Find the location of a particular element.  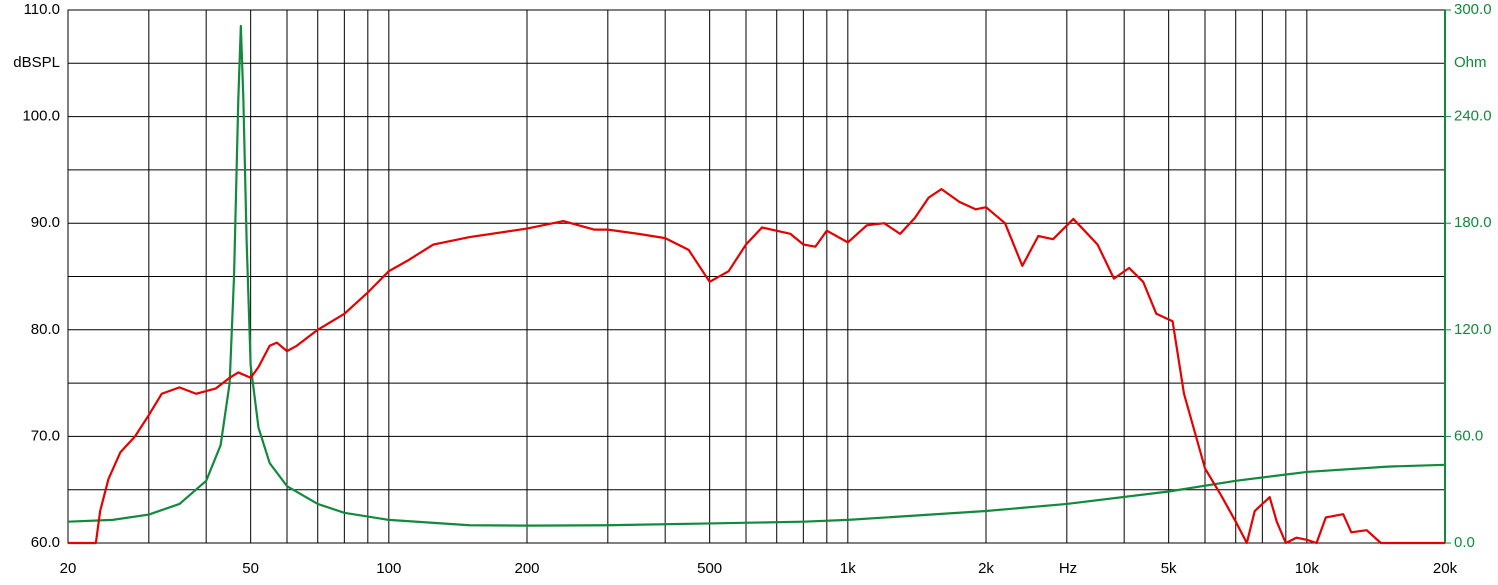

y-tick-label: 60.0 is located at coordinates (45, 542).